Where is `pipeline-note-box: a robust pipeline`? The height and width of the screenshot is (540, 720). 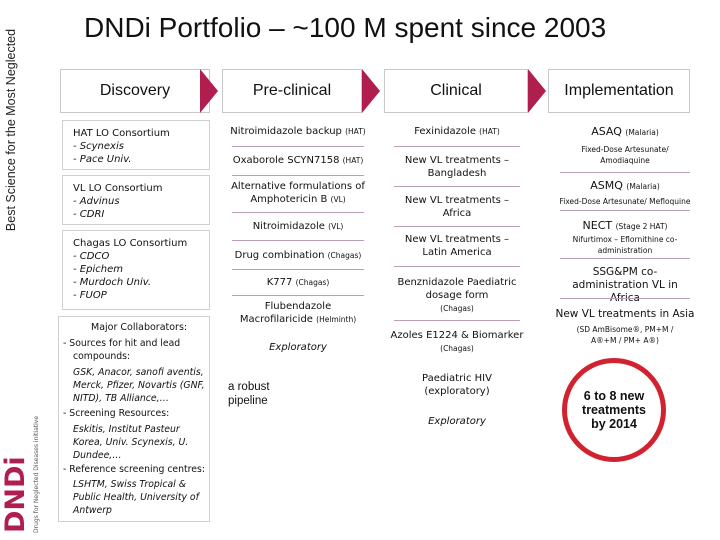
pipeline-note-box: a robust pipeline is located at coordinates (256, 396).